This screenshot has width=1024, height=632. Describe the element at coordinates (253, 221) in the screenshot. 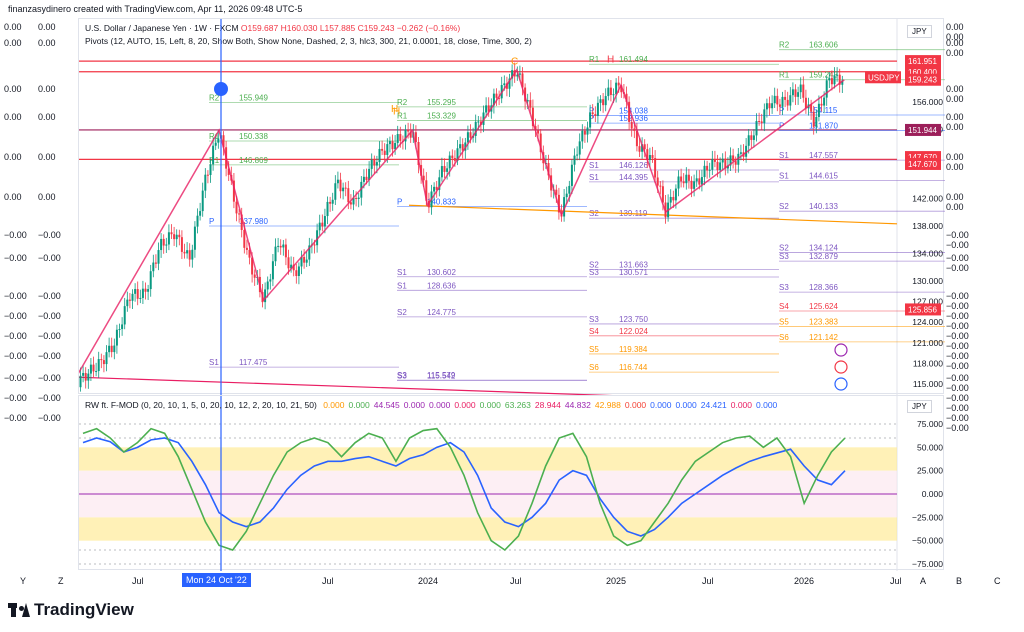

I see `pivot-level-value: 137.980` at that location.